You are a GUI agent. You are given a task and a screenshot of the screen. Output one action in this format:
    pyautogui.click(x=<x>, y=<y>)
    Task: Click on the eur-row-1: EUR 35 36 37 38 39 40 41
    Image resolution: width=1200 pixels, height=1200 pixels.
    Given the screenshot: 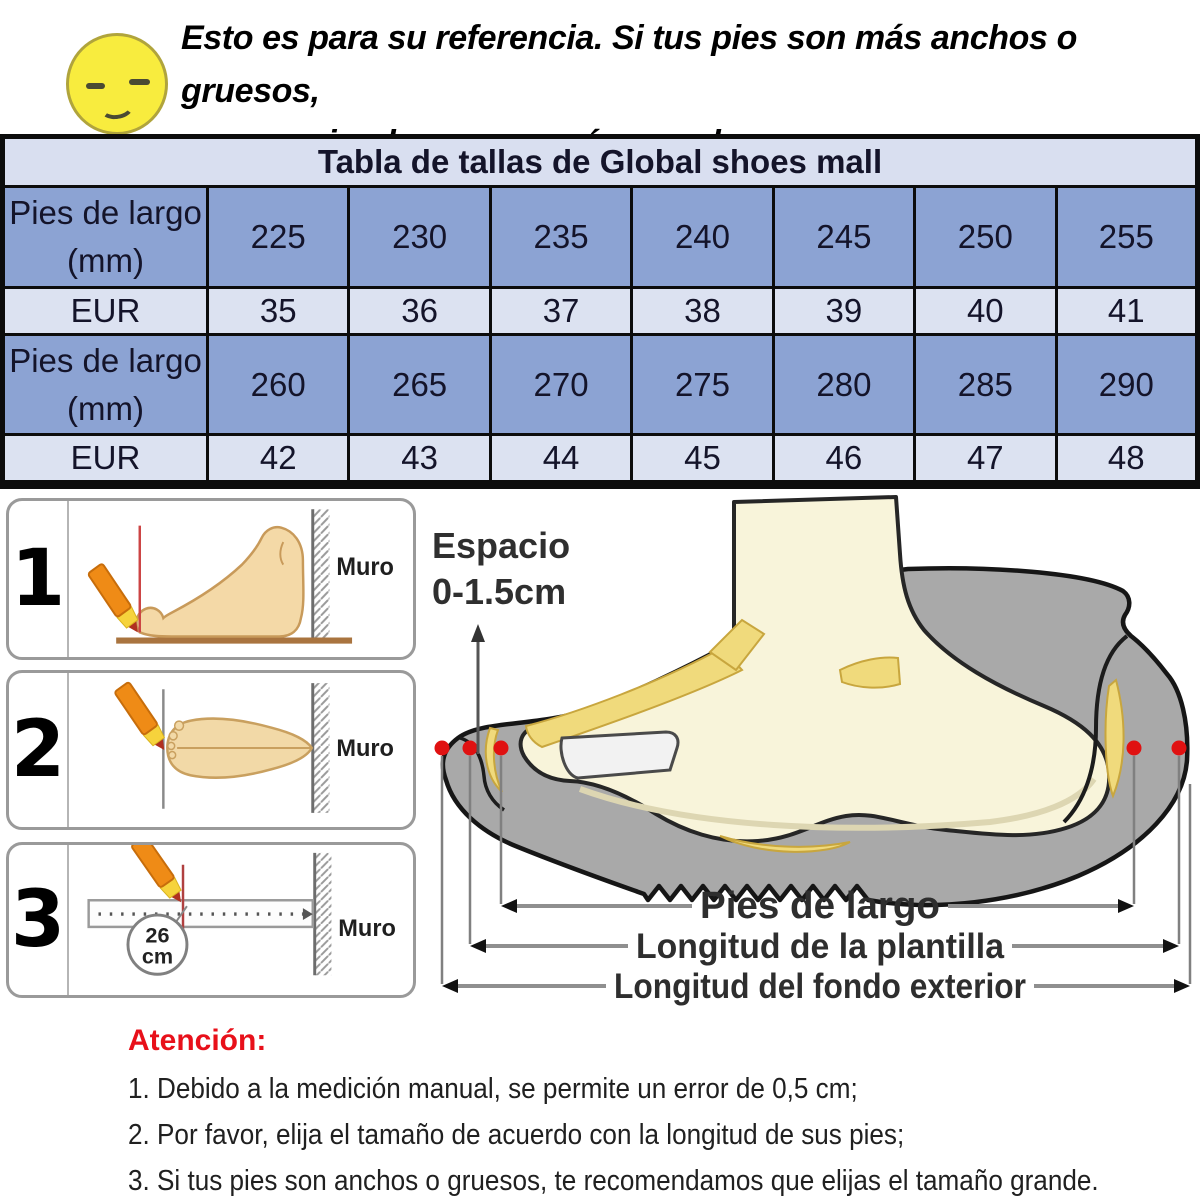 What is the action you would take?
    pyautogui.click(x=600, y=310)
    